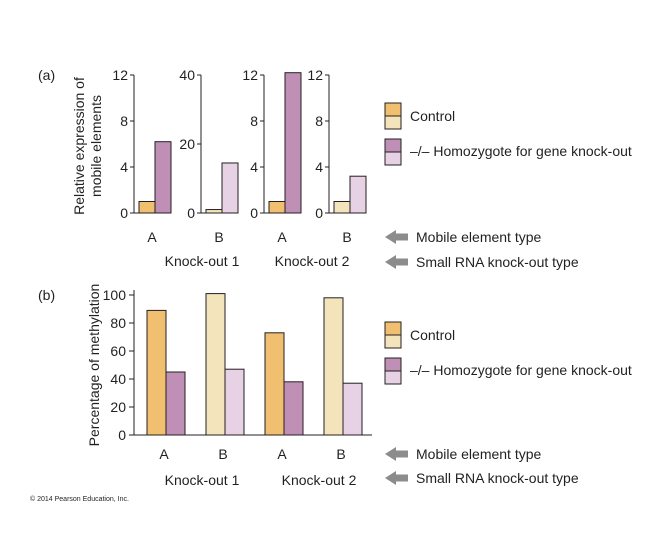 The height and width of the screenshot is (545, 668). What do you see at coordinates (272, 156) in the screenshot?
I see `subplot-3: 0 4 8 12 A` at bounding box center [272, 156].